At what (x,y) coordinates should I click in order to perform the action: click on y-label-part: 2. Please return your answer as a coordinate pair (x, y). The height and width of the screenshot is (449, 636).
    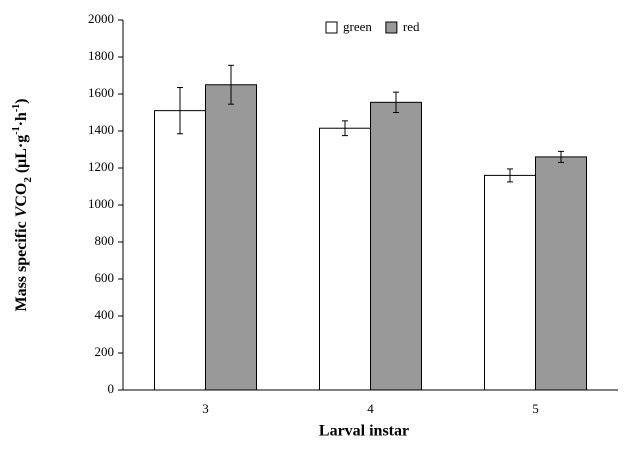
    Looking at the image, I should click on (28, 180).